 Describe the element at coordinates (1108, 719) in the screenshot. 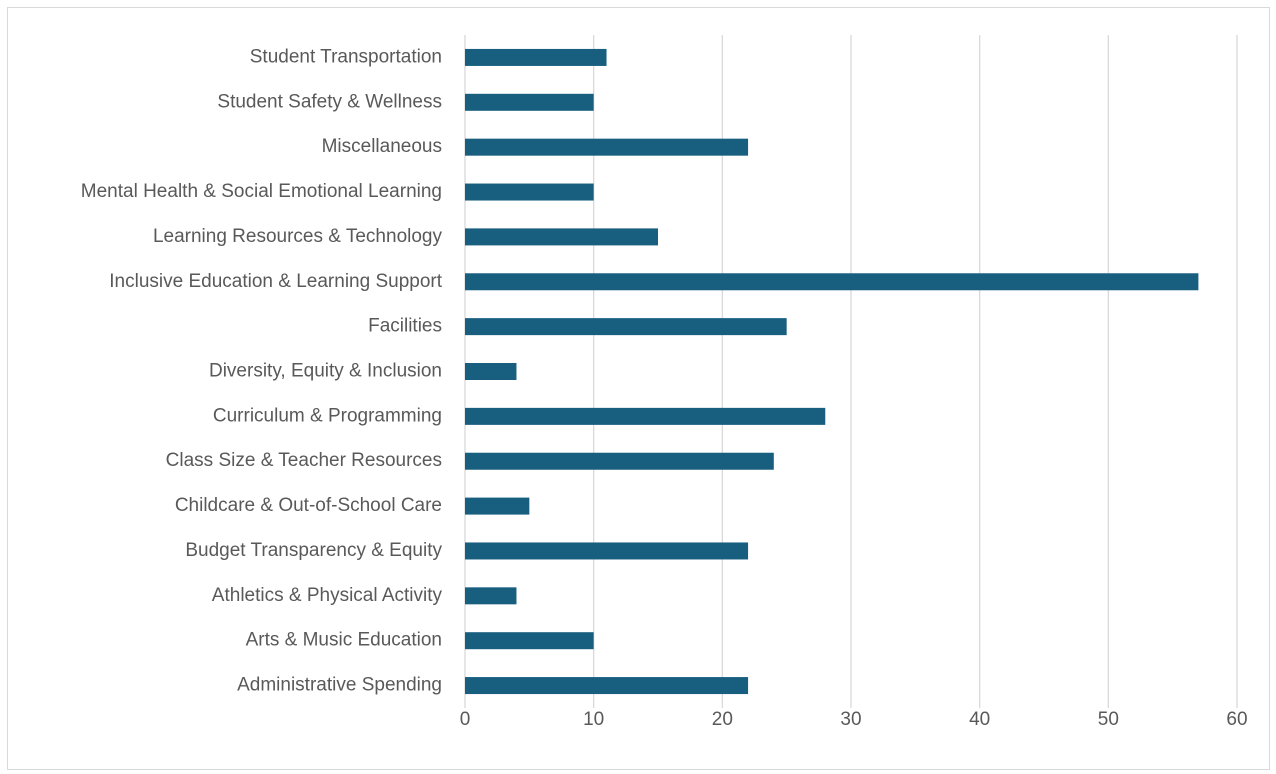

I see `x-tick-label: 50` at that location.